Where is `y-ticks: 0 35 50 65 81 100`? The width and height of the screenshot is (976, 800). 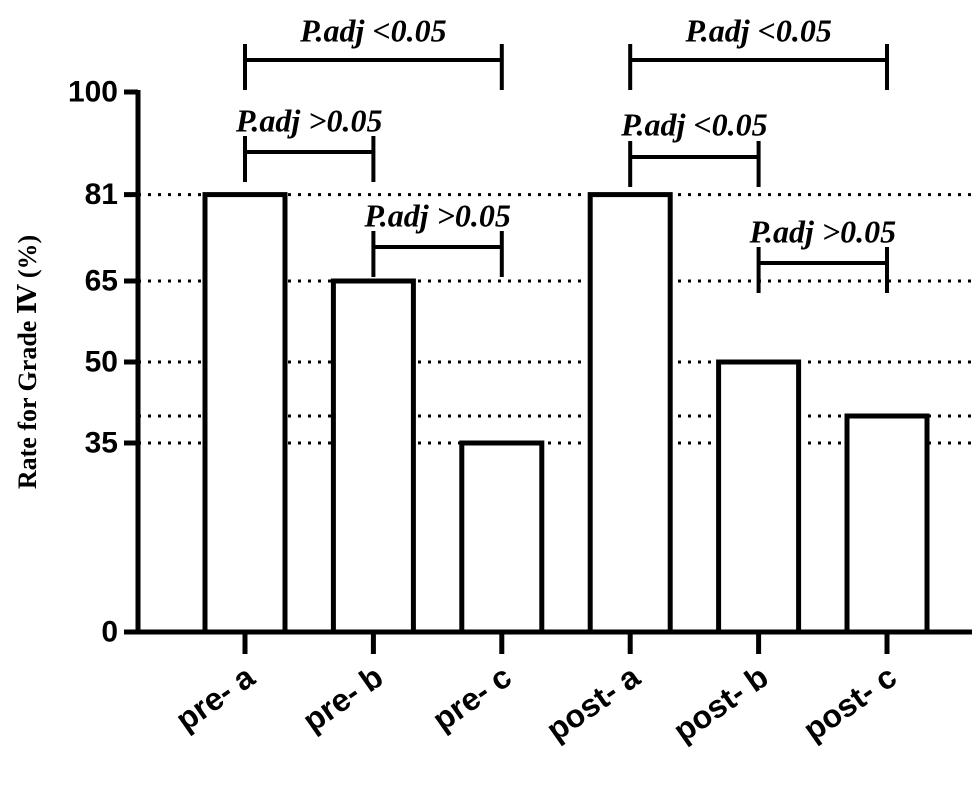
y-ticks: 0 35 50 65 81 100 is located at coordinates (103, 362).